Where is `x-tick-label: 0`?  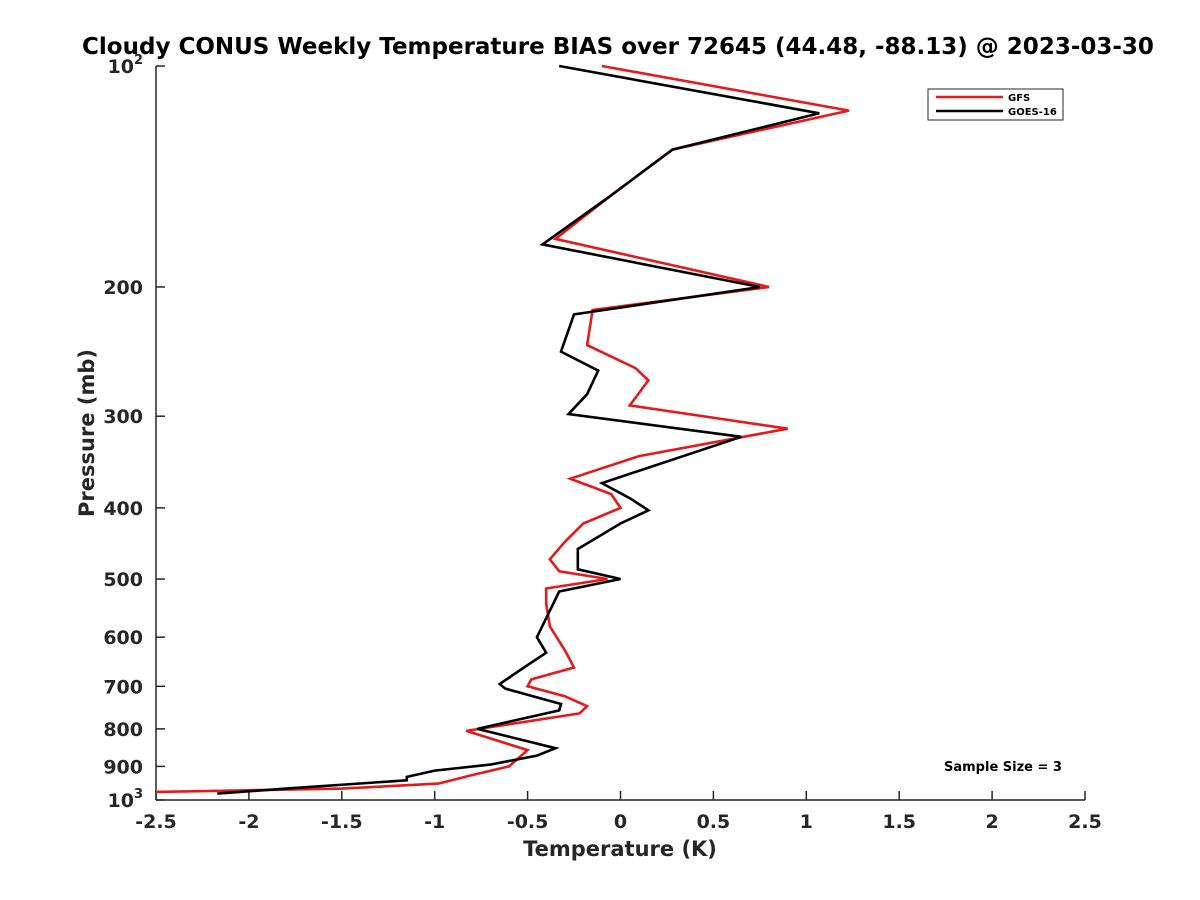 x-tick-label: 0 is located at coordinates (620, 822).